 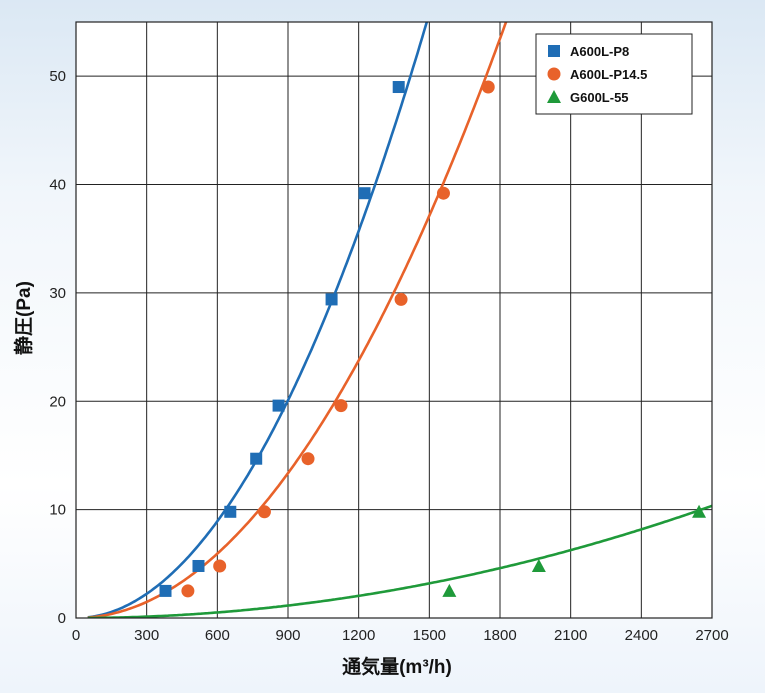 I want to click on y-tick-label: 20, so click(x=57, y=401).